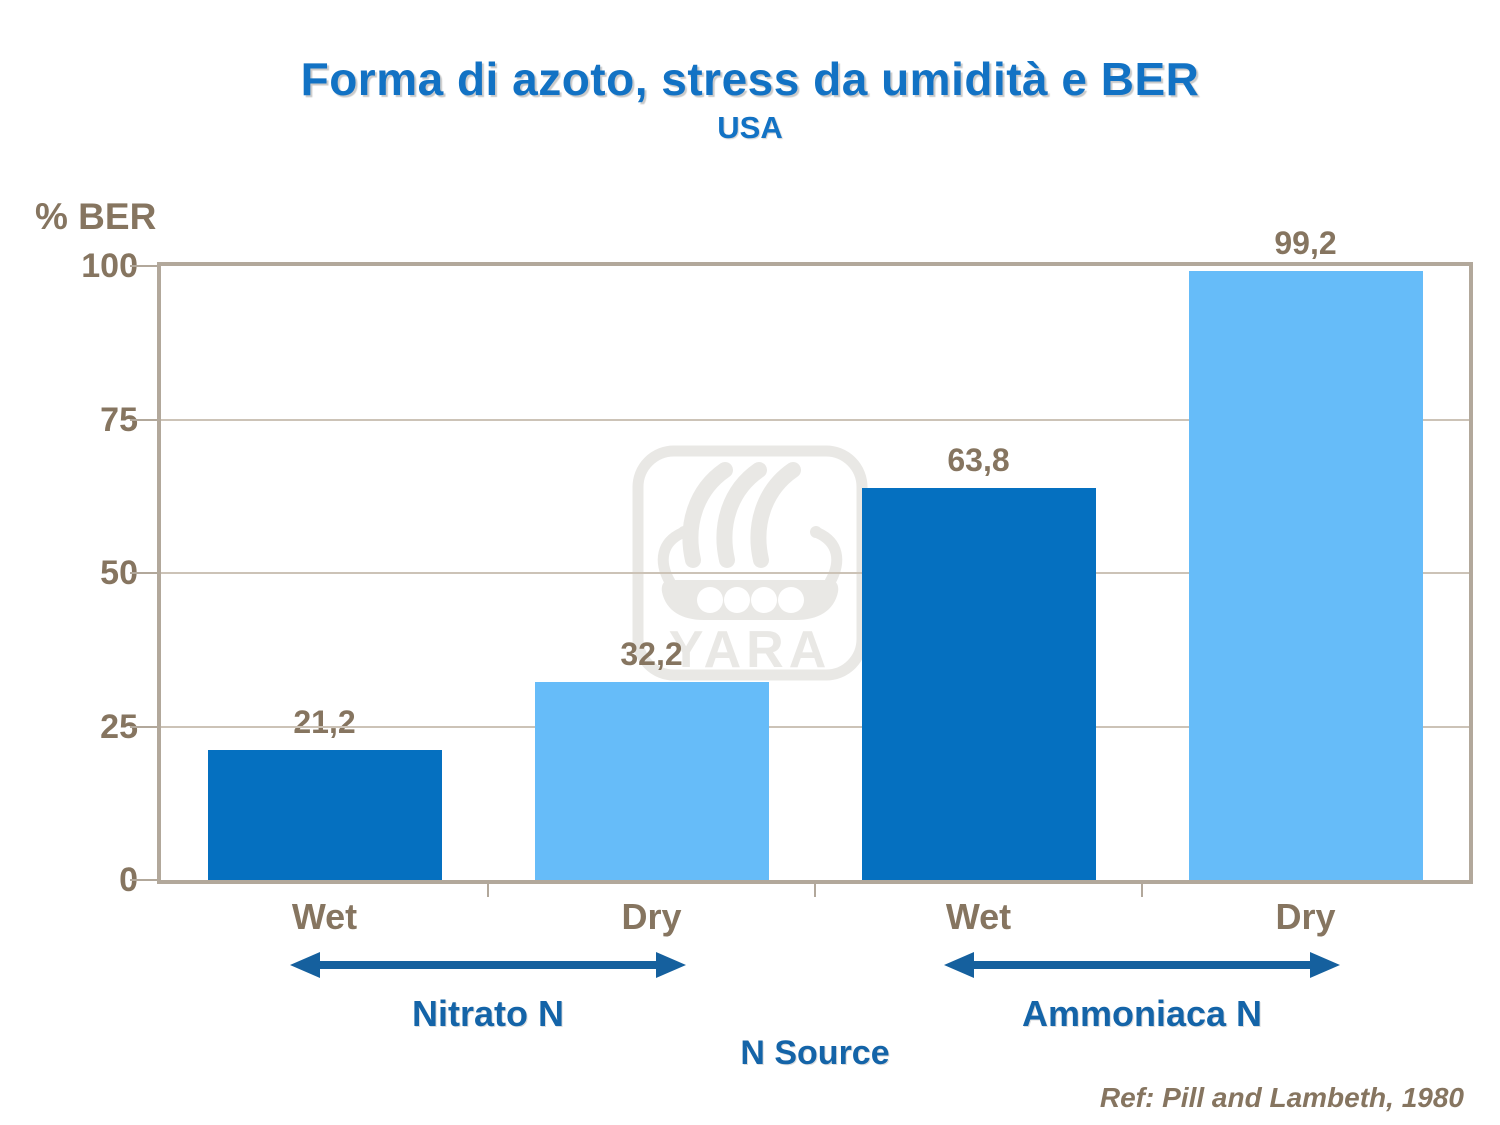  I want to click on ytick-label-75: 75, so click(119, 419).